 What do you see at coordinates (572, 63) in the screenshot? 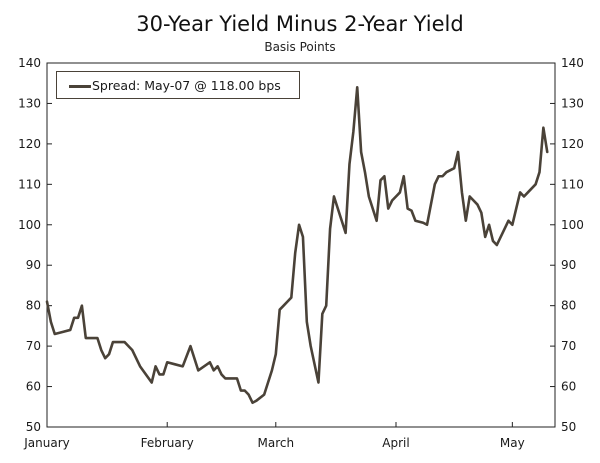
I see `y-tick-label-right: 140` at bounding box center [572, 63].